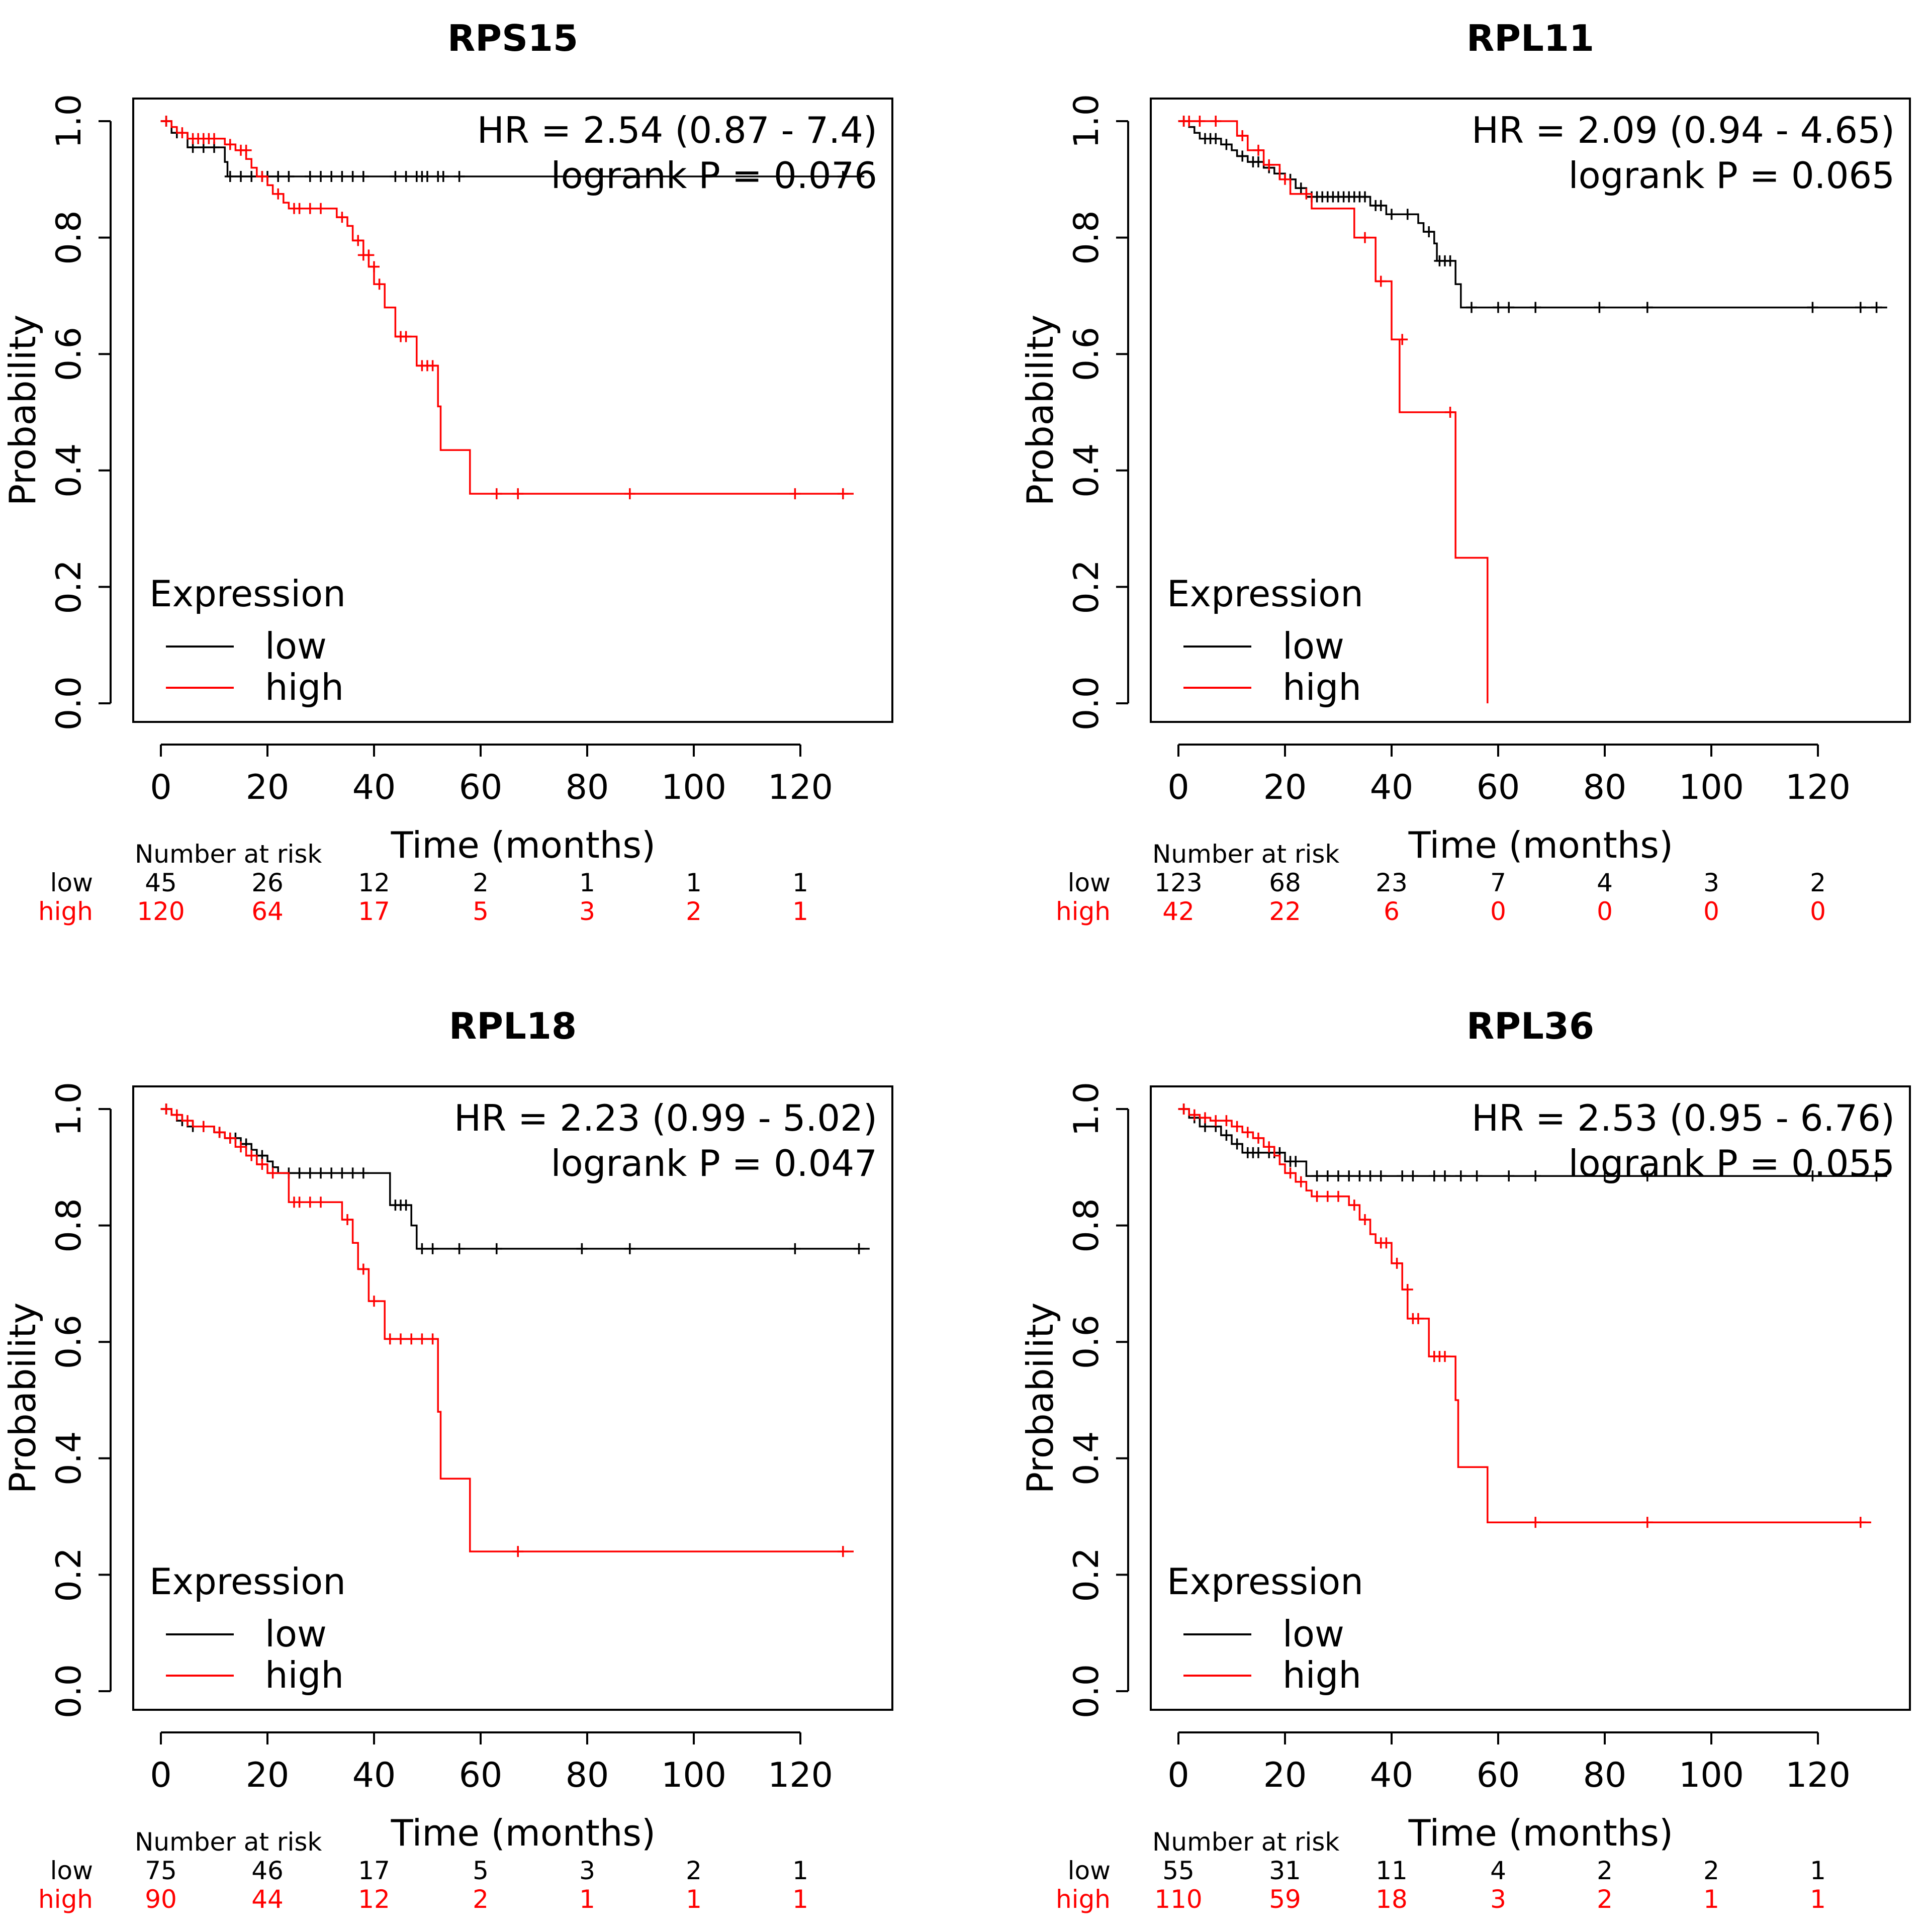 The width and height of the screenshot is (1926, 1932). Describe the element at coordinates (161, 911) in the screenshot. I see `risk-value: 120` at that location.